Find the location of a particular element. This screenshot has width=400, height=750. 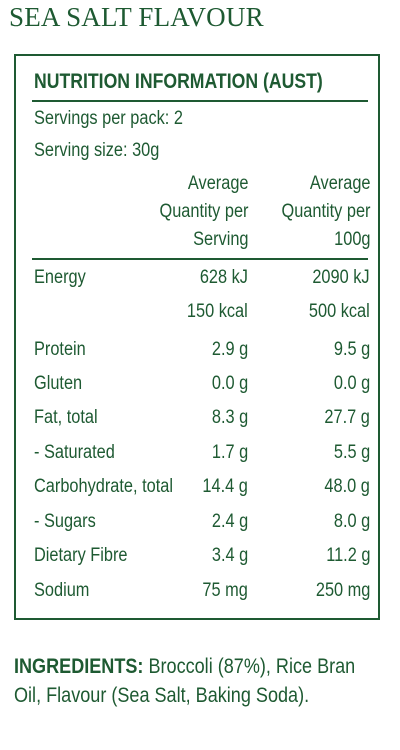

per-serving-value: 2.9 g is located at coordinates (229, 349).